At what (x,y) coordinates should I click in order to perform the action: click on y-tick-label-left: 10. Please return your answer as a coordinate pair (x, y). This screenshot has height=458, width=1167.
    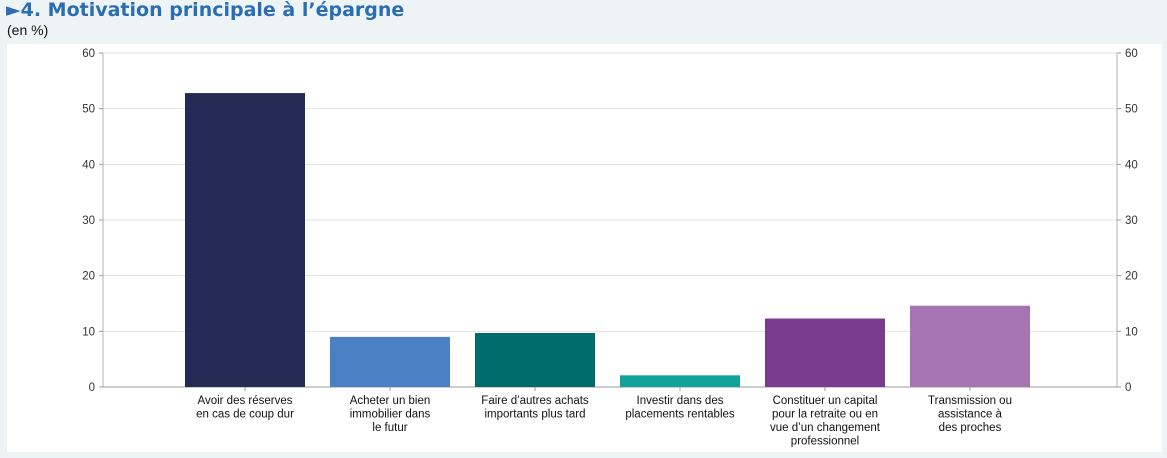
    Looking at the image, I should click on (88, 332).